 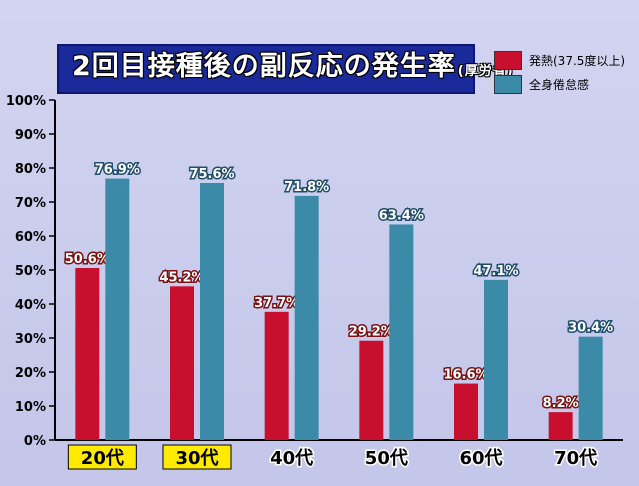 I want to click on bar-label-fatigue: 76.9%, so click(x=117, y=170).